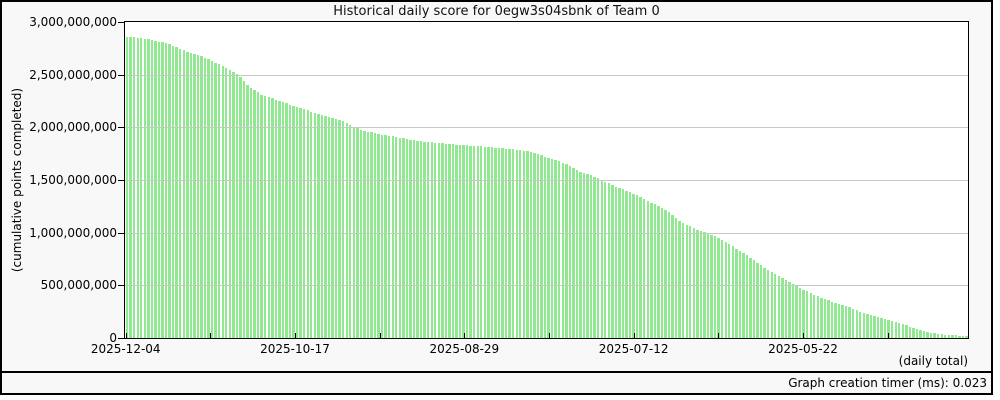 The width and height of the screenshot is (1000, 400). Describe the element at coordinates (464, 349) in the screenshot. I see `x-tick-label: 2025-08-29` at that location.